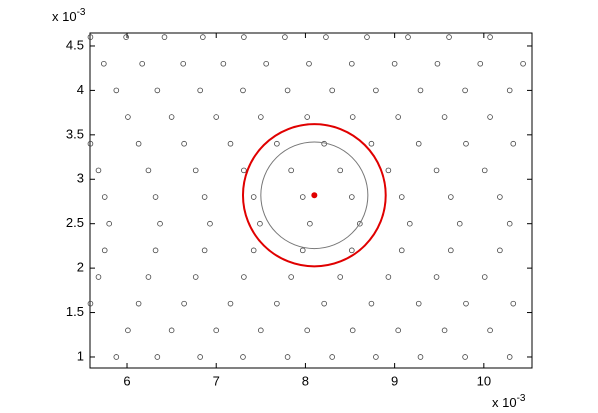  What do you see at coordinates (80, 267) in the screenshot?
I see `y-tick-label: 2` at bounding box center [80, 267].